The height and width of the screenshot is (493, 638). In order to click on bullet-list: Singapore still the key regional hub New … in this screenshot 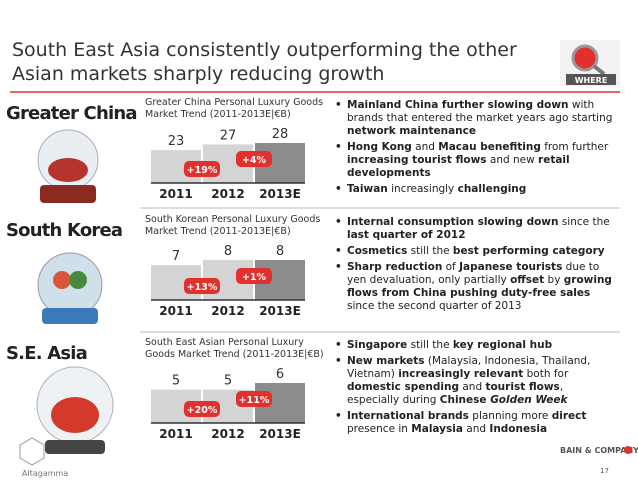, I will do `click(476, 389)`.